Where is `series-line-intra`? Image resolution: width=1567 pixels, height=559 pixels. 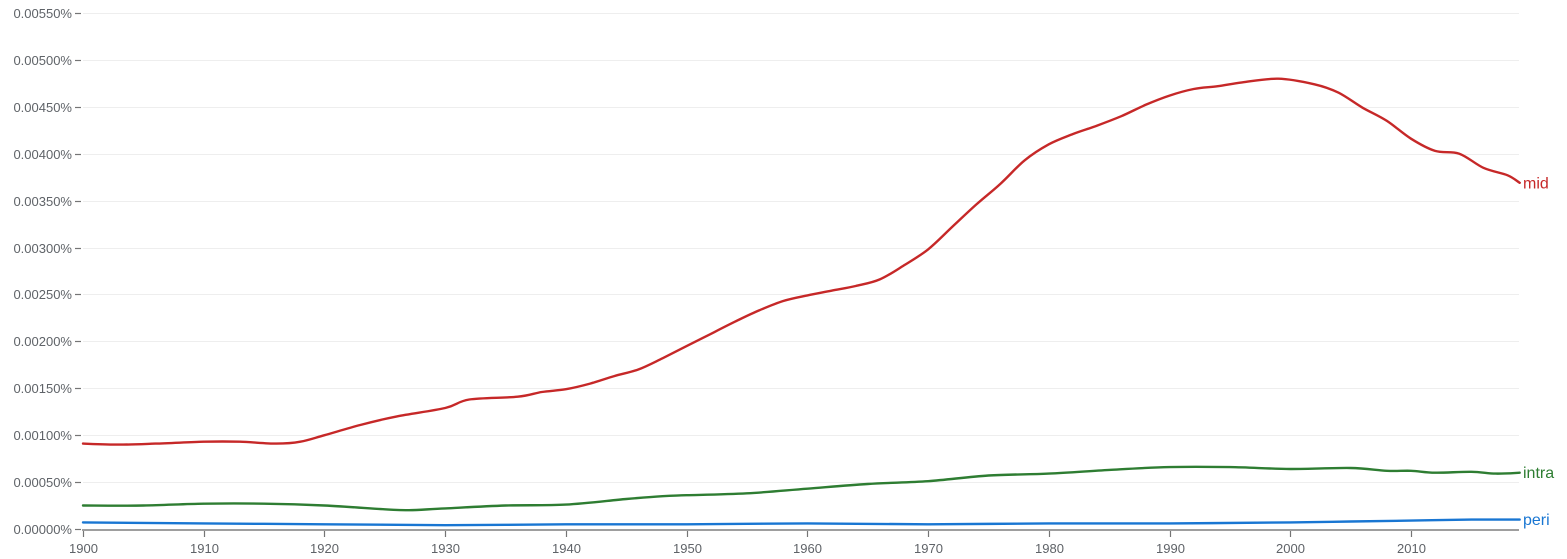
series-line-intra is located at coordinates (801, 488).